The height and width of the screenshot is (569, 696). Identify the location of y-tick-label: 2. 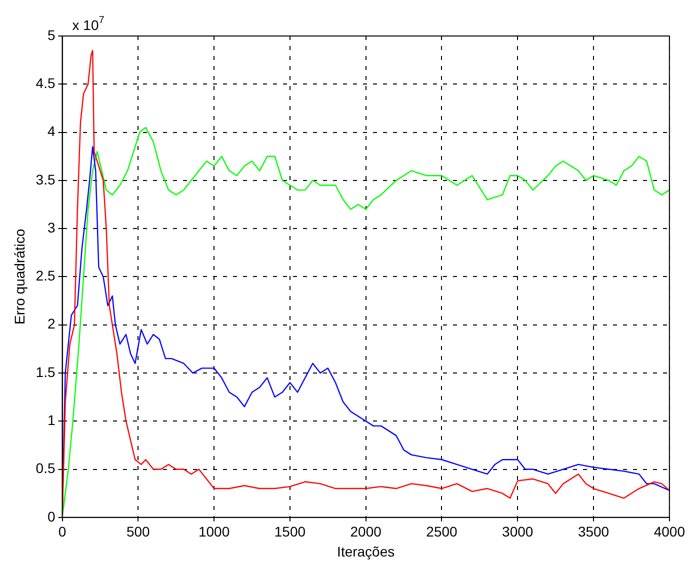
(51, 324).